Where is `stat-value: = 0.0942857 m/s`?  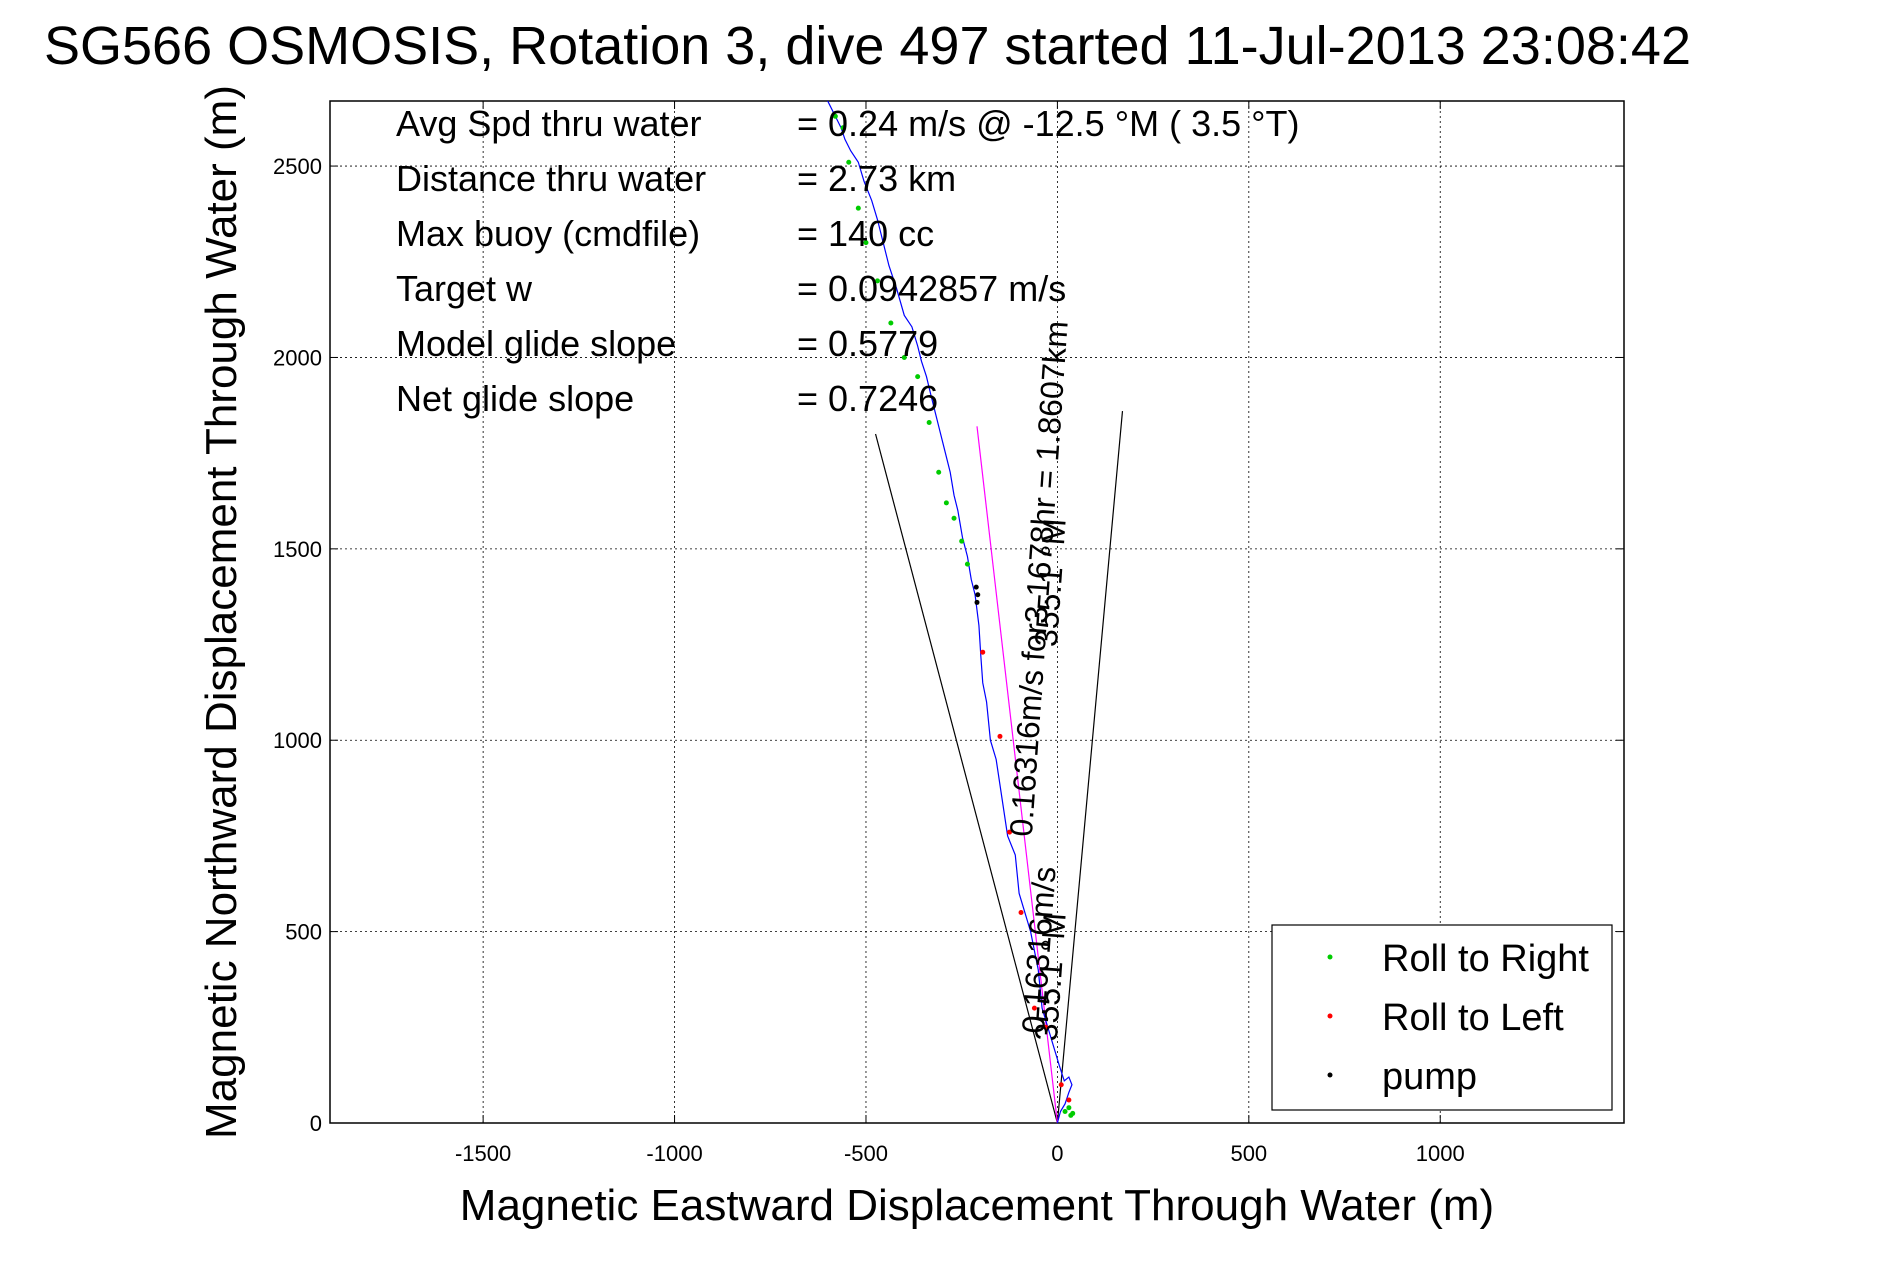
stat-value: = 0.0942857 m/s is located at coordinates (931, 288).